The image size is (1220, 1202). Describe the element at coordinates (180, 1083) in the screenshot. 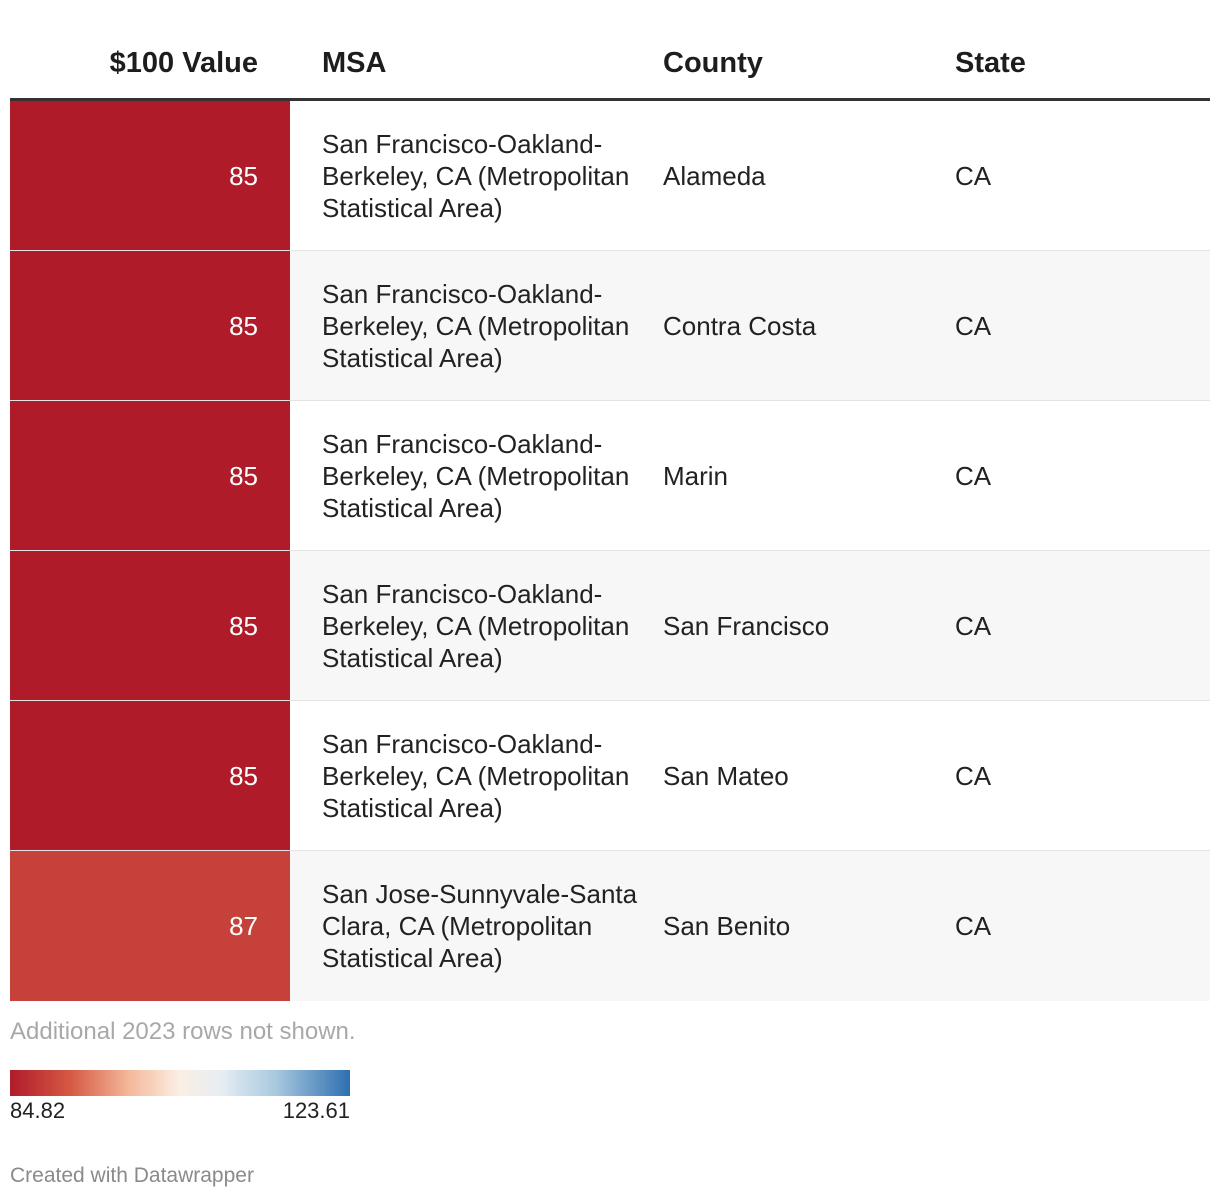

I see `legend-gradient-bar` at that location.